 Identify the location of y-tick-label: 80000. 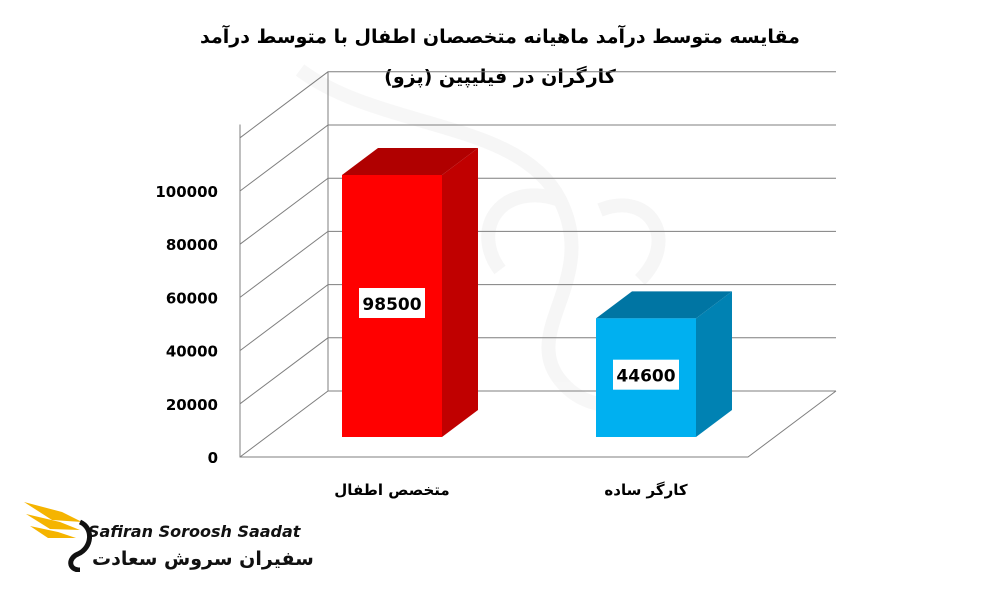
(192, 245).